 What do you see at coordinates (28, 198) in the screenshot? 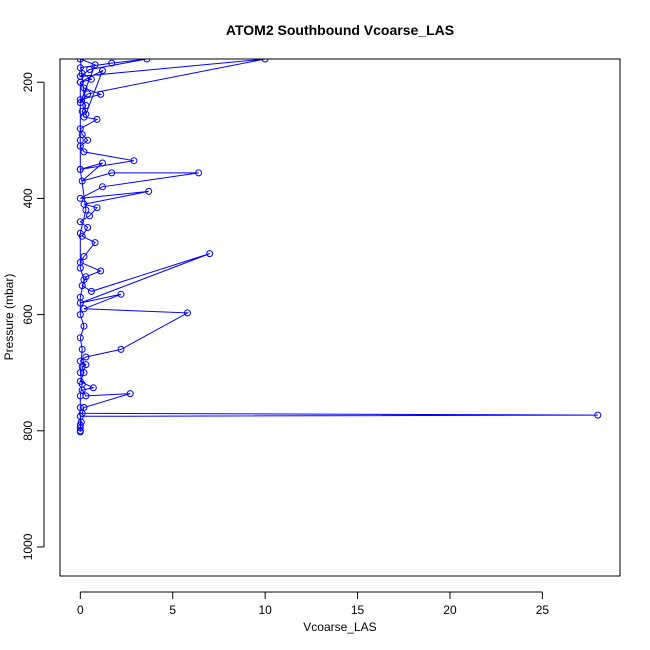
I see `y-tick-label: 400` at bounding box center [28, 198].